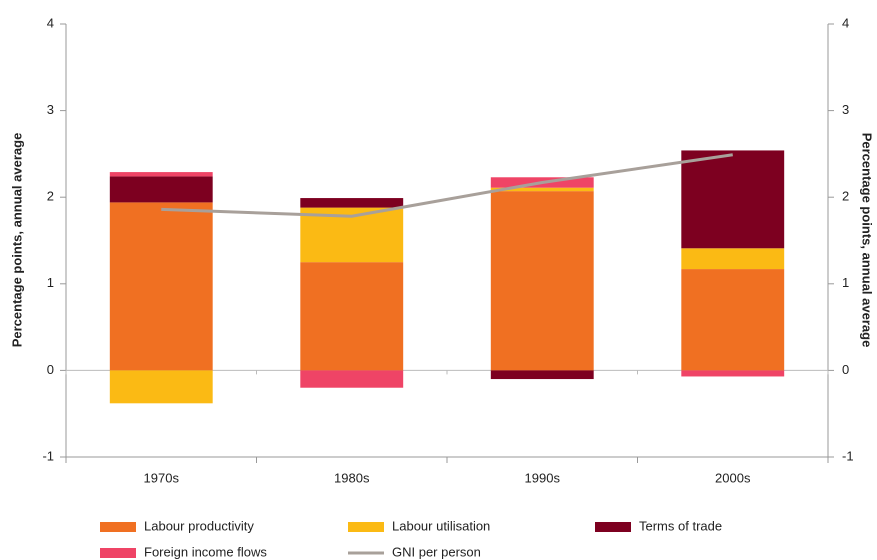 This screenshot has height=560, width=877. Describe the element at coordinates (543, 477) in the screenshot. I see `x-tick-label: 1990s` at that location.